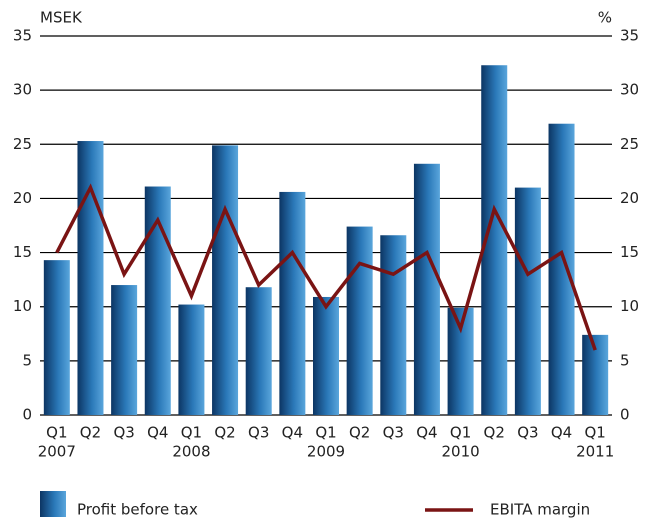 This screenshot has width=647, height=519. What do you see at coordinates (22, 36) in the screenshot?
I see `y-tick-label: 35` at bounding box center [22, 36].